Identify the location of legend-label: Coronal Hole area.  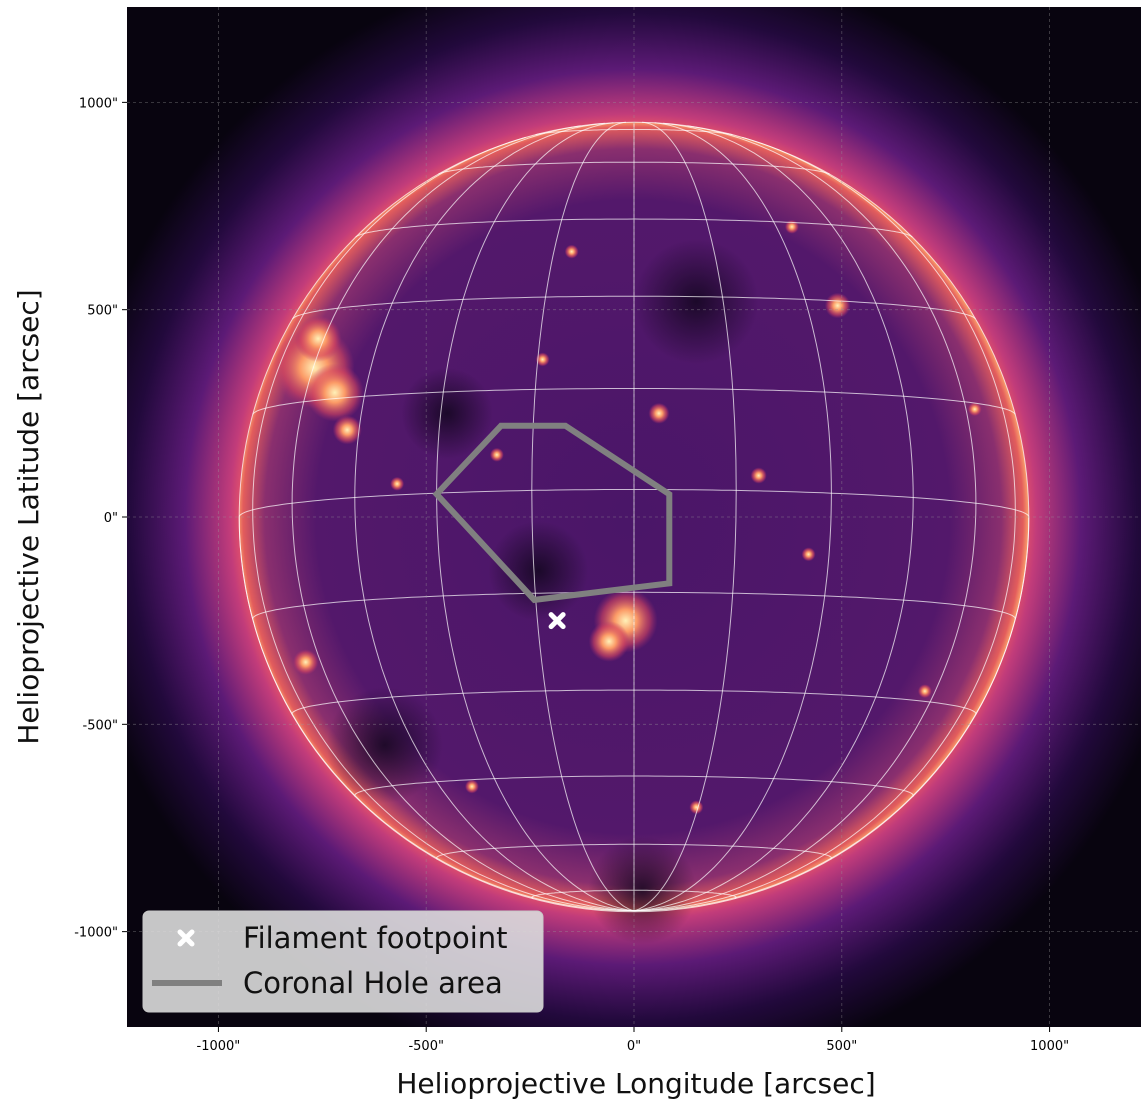
(373, 983).